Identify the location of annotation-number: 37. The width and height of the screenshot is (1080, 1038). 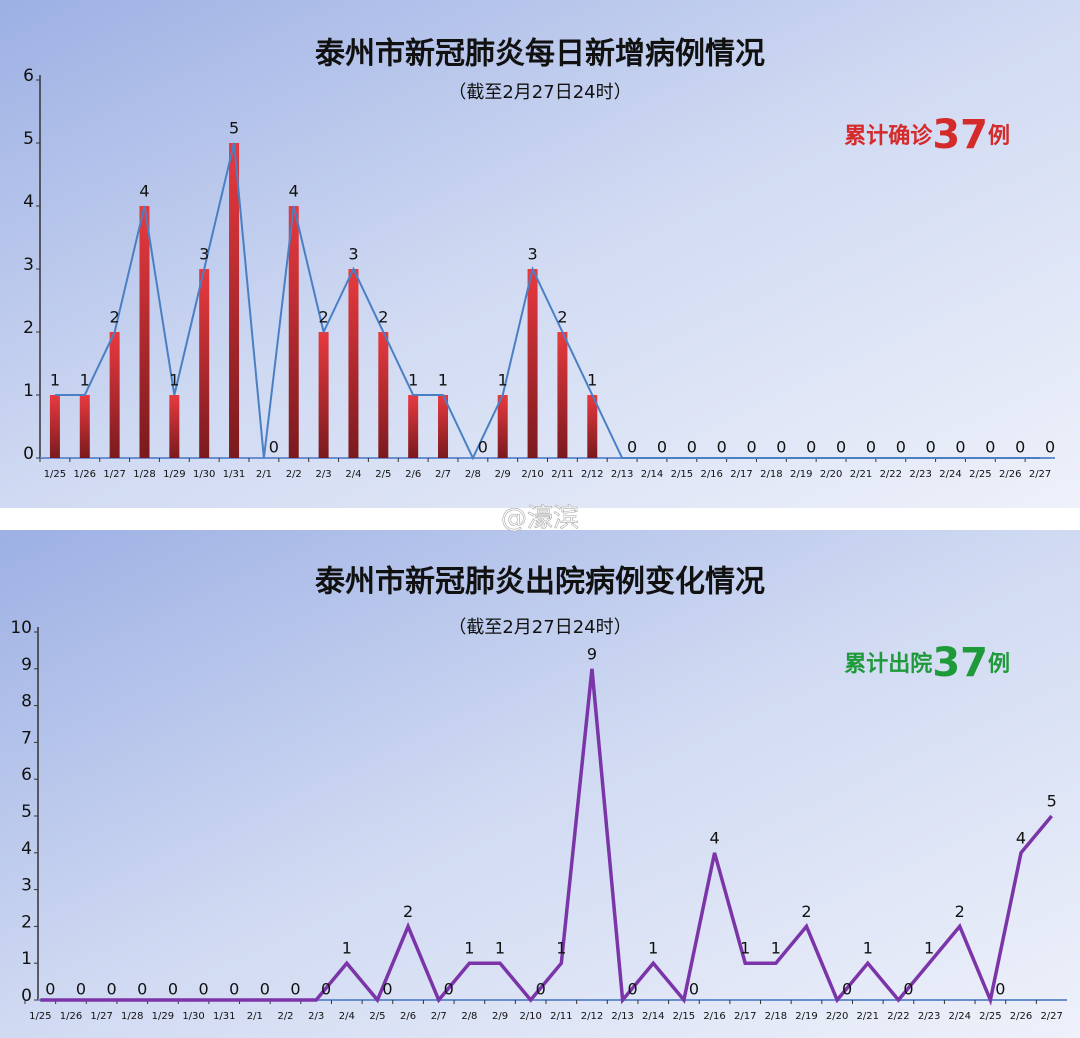
(960, 663).